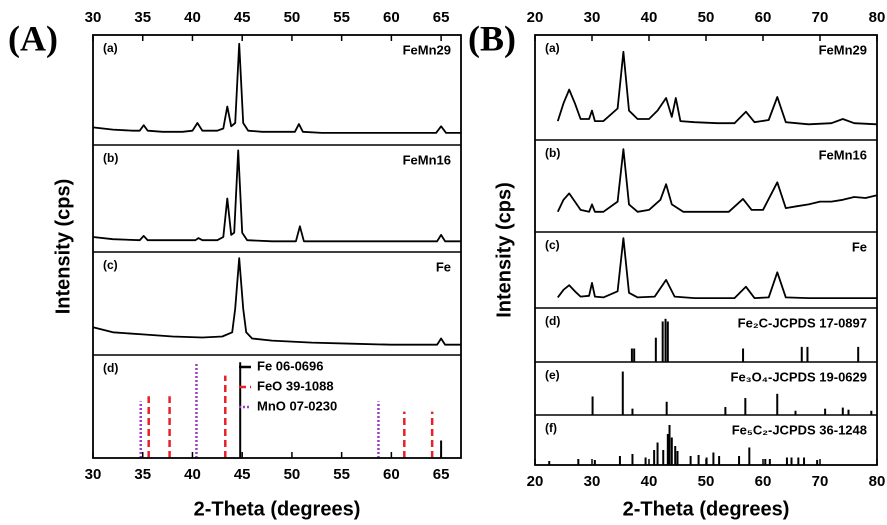 Image resolution: width=887 pixels, height=525 pixels. What do you see at coordinates (441, 17) in the screenshot?
I see `x-tick-label-top: 65` at bounding box center [441, 17].